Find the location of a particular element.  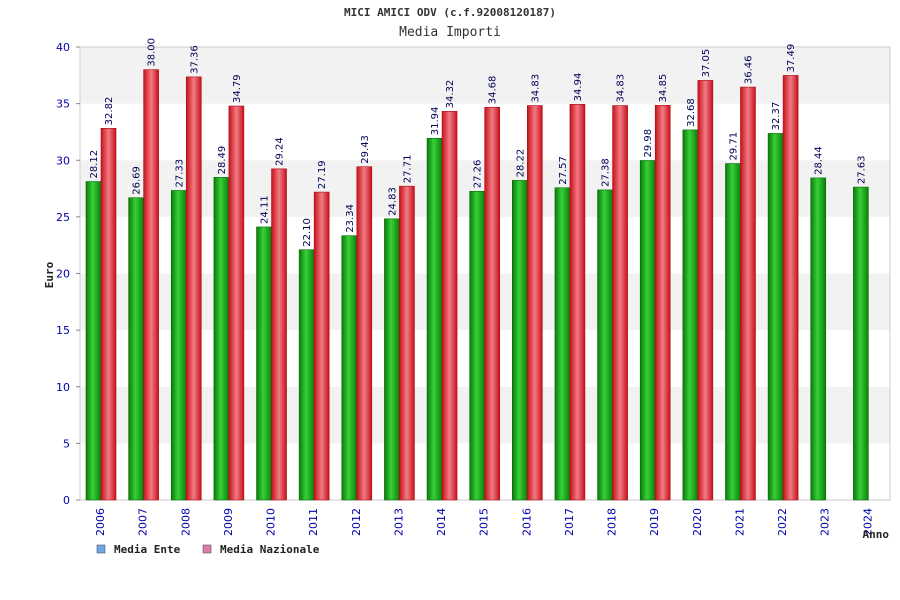

legend: Media Ente Media Nazionale is located at coordinates (208, 549).